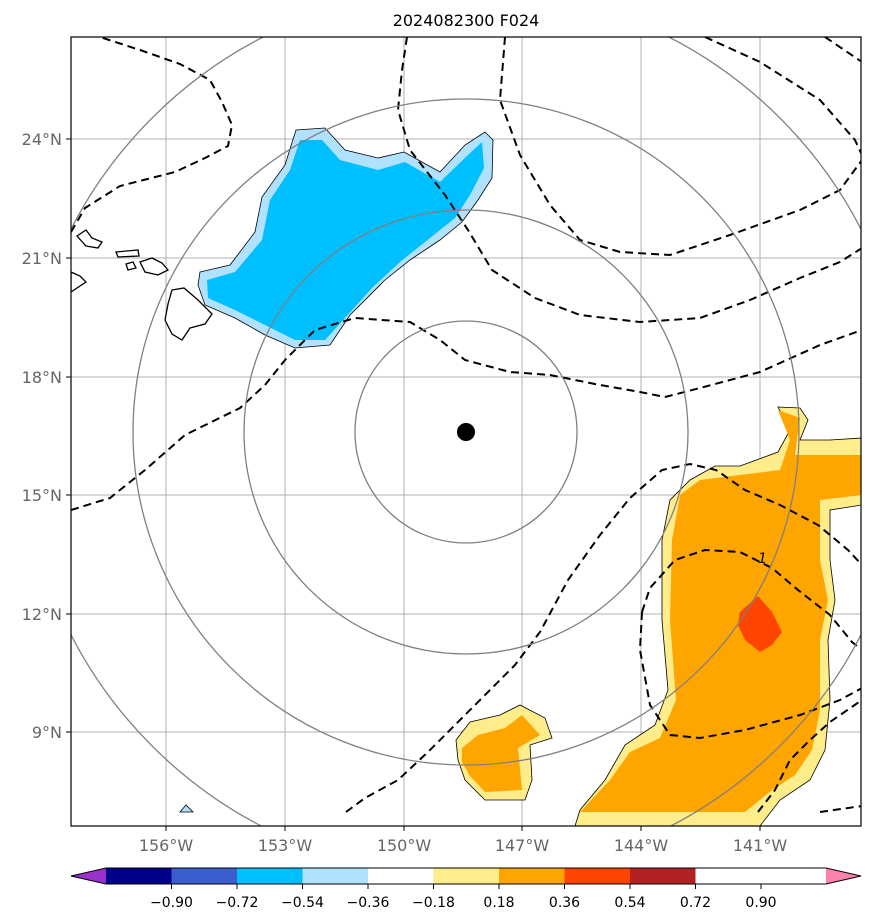  What do you see at coordinates (463, 845) in the screenshot?
I see `longitude-labels: 156°W 153°W 150°W 147°W 144°W 141°W` at bounding box center [463, 845].